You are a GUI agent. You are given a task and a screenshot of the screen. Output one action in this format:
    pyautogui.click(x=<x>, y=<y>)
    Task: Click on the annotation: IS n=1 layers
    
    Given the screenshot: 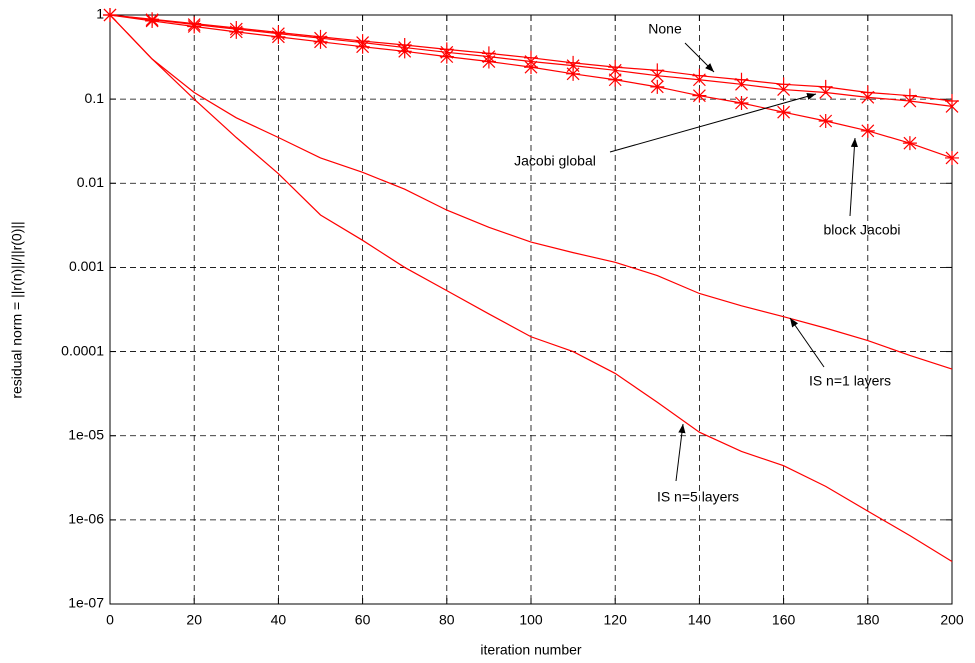 What is the action you would take?
    pyautogui.click(x=850, y=381)
    